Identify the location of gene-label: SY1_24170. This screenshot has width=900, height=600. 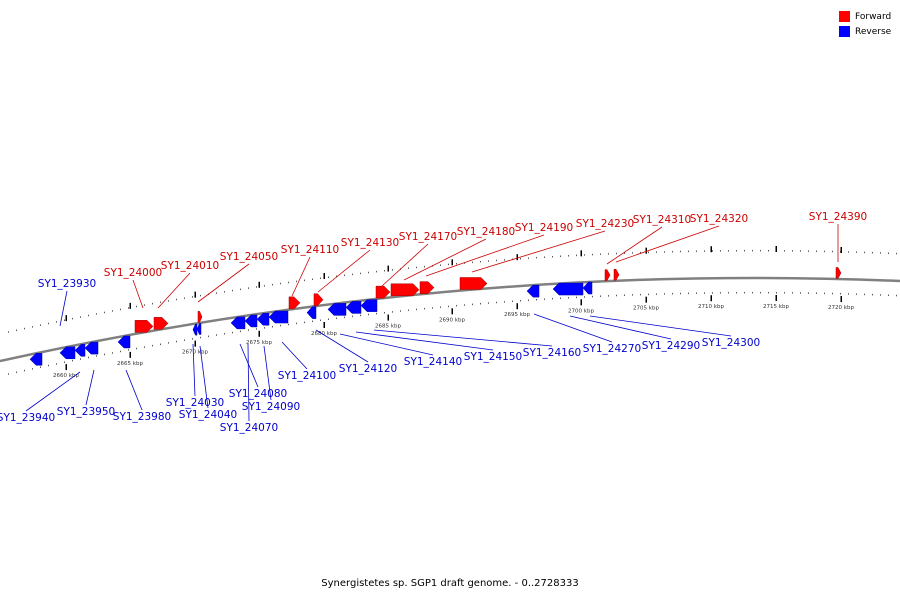
(428, 237).